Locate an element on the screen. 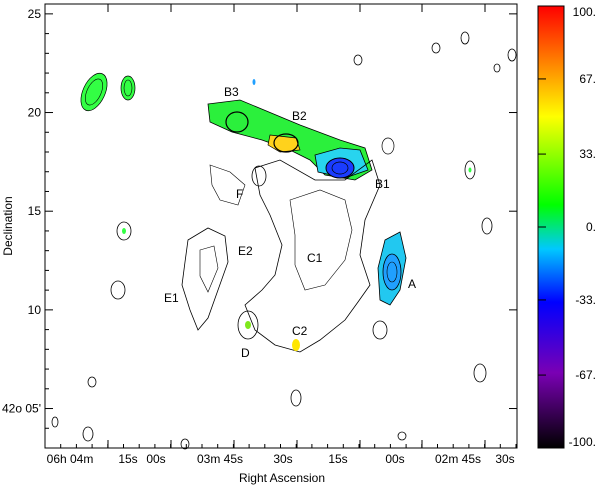 The height and width of the screenshot is (486, 600). source-B2-core is located at coordinates (286, 143).